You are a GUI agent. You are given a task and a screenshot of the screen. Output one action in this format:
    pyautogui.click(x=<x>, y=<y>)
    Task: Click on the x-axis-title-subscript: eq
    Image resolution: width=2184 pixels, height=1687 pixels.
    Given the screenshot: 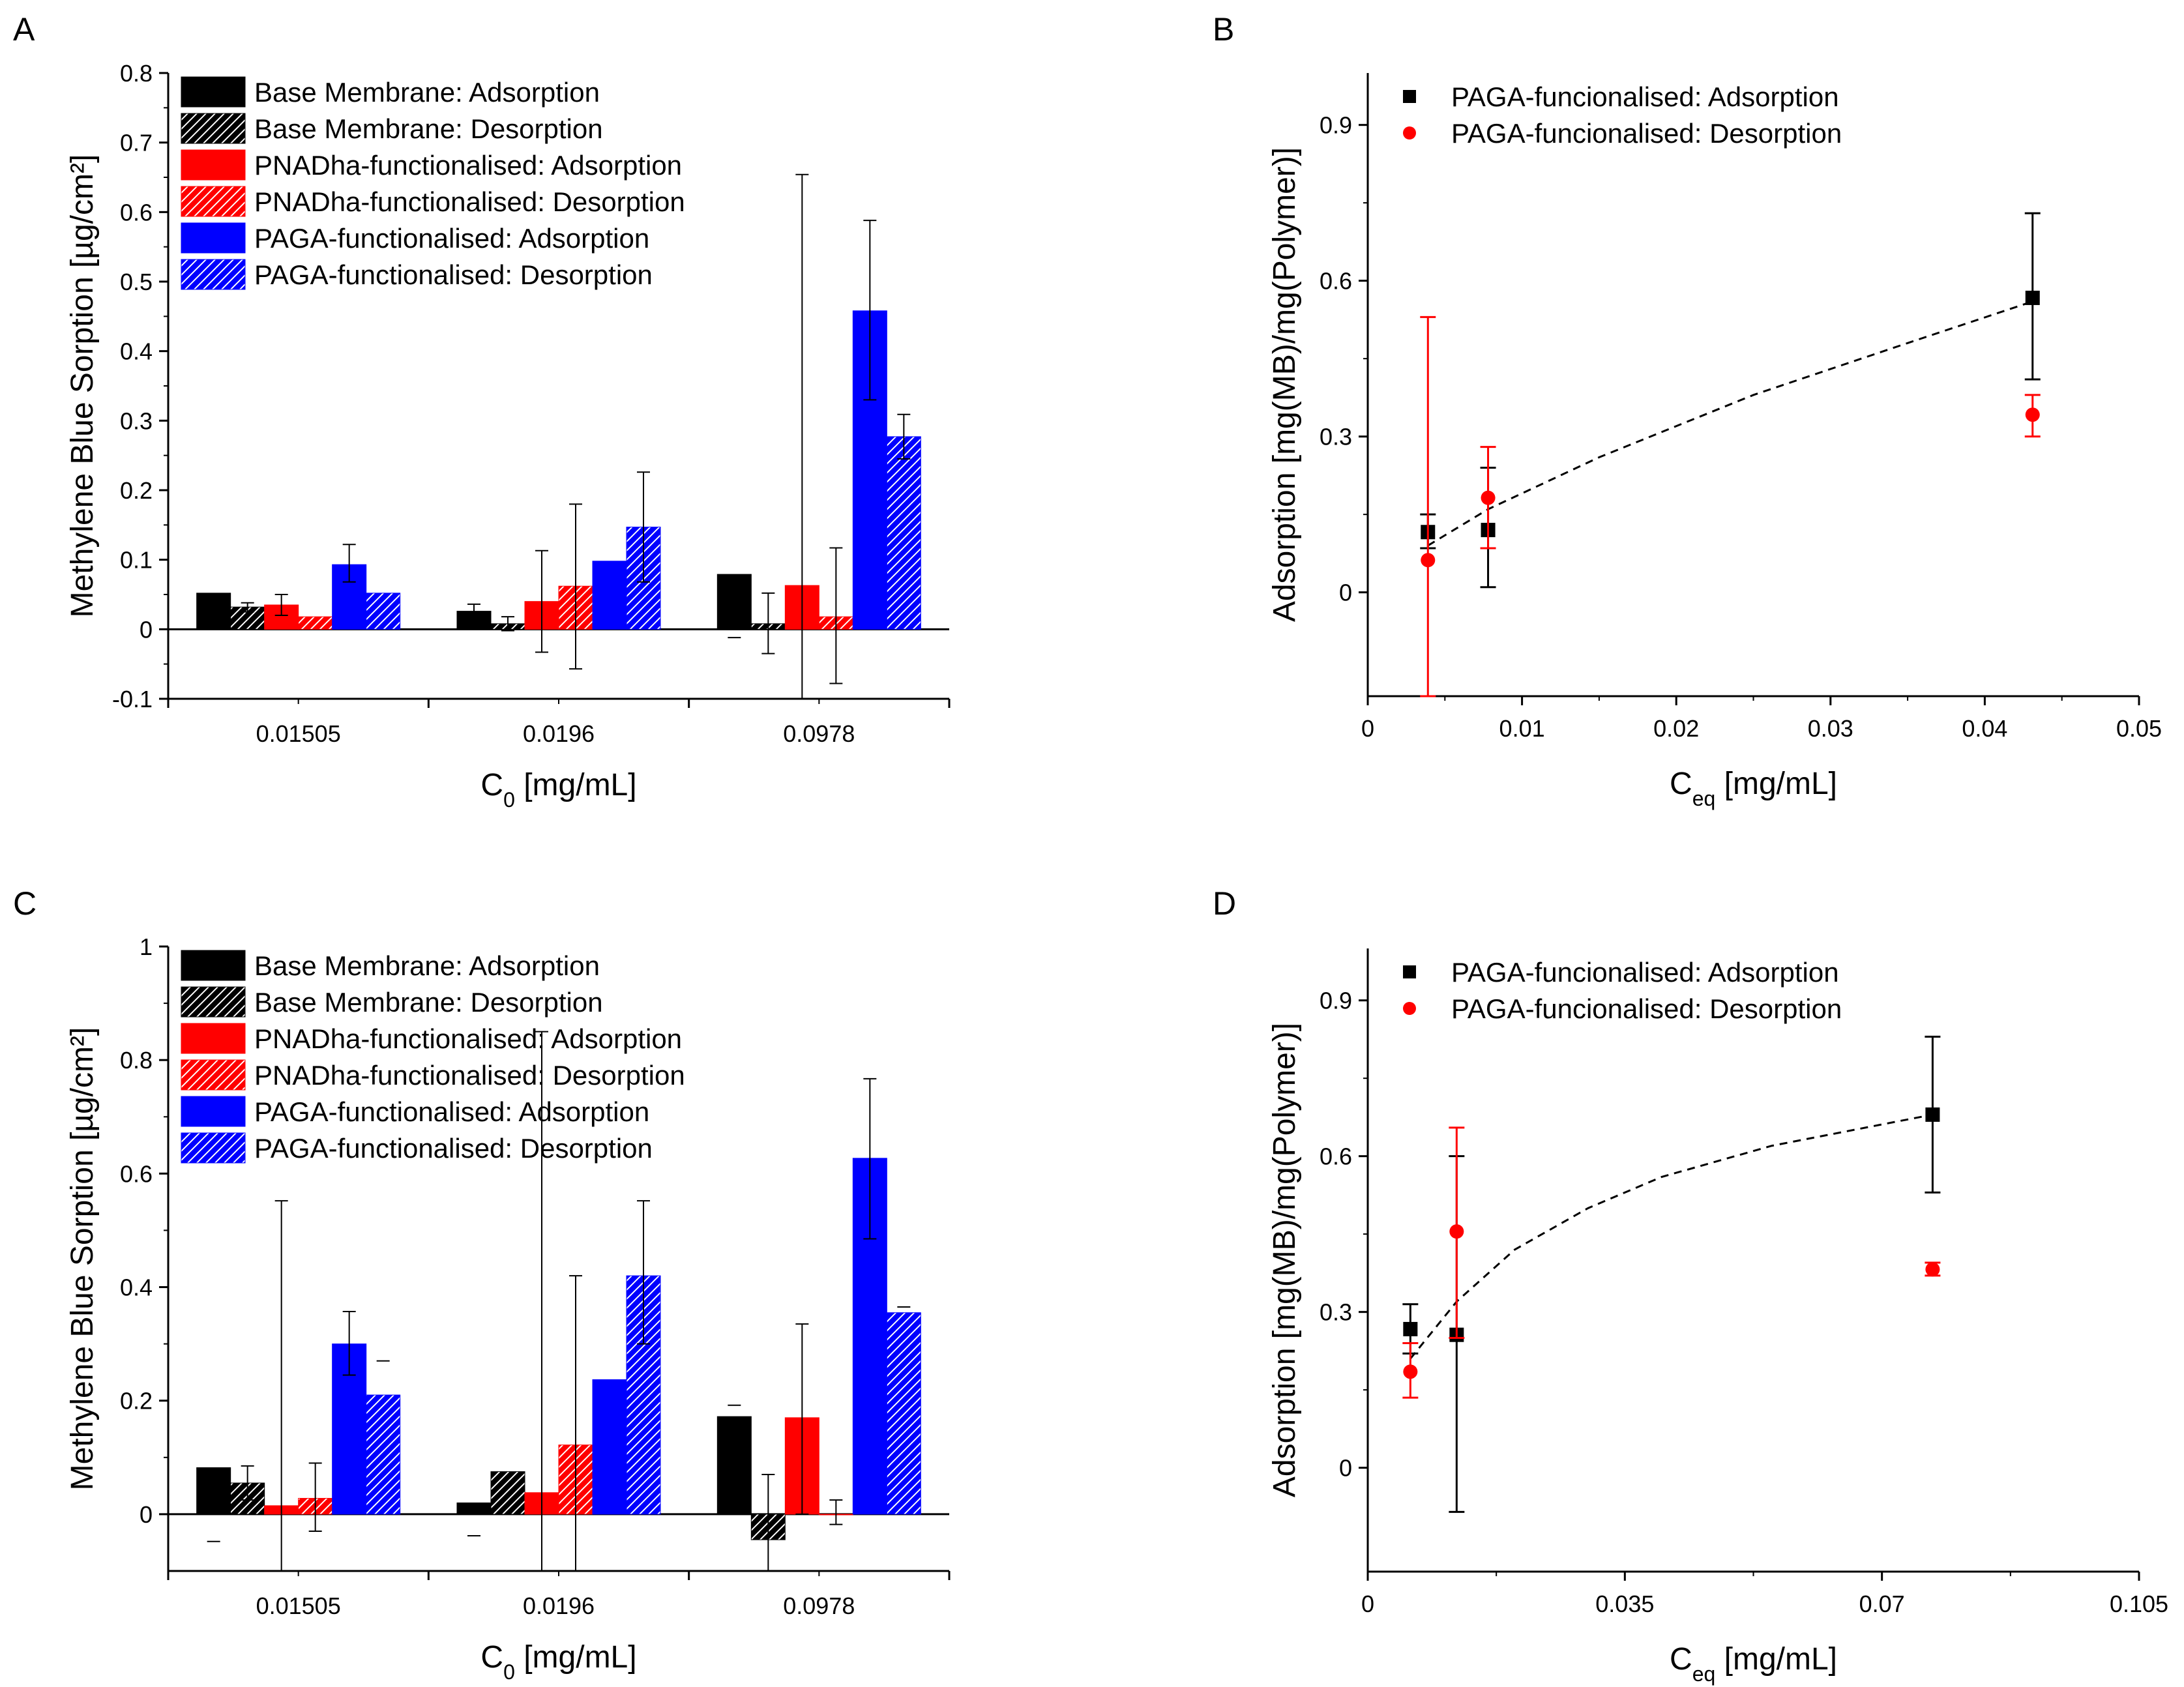 What is the action you would take?
    pyautogui.click(x=1704, y=799)
    